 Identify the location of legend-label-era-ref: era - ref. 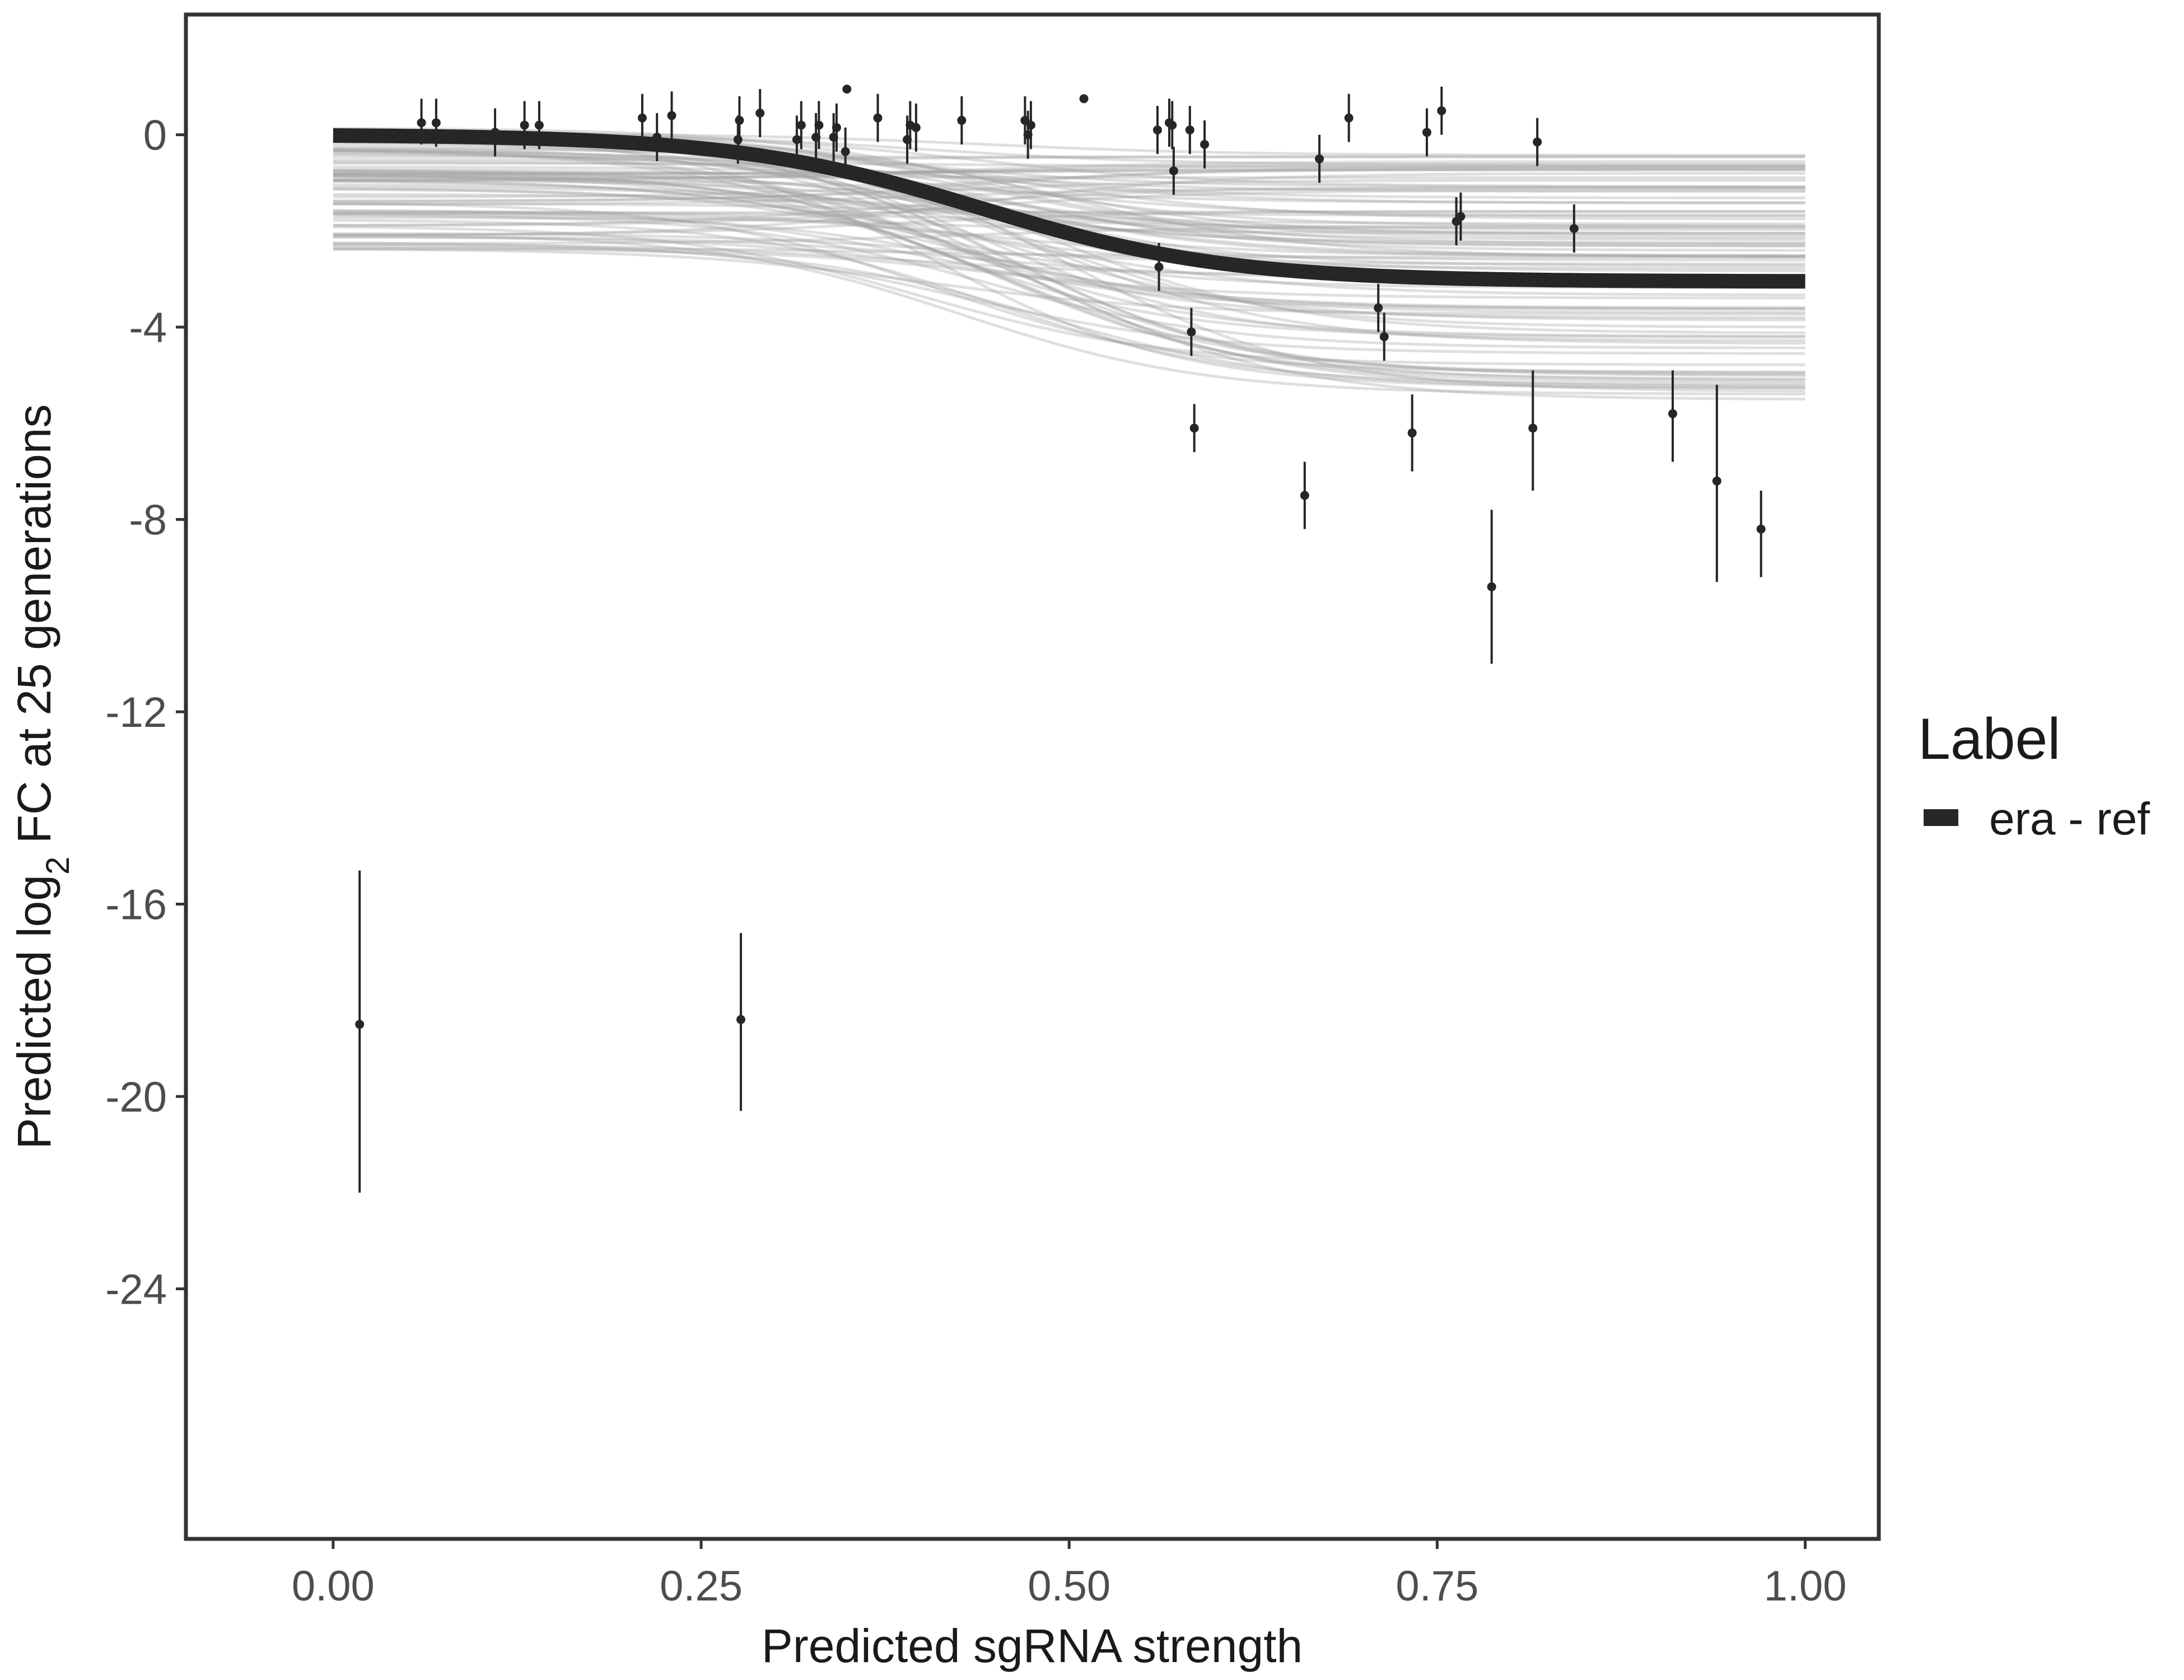
(2070, 819).